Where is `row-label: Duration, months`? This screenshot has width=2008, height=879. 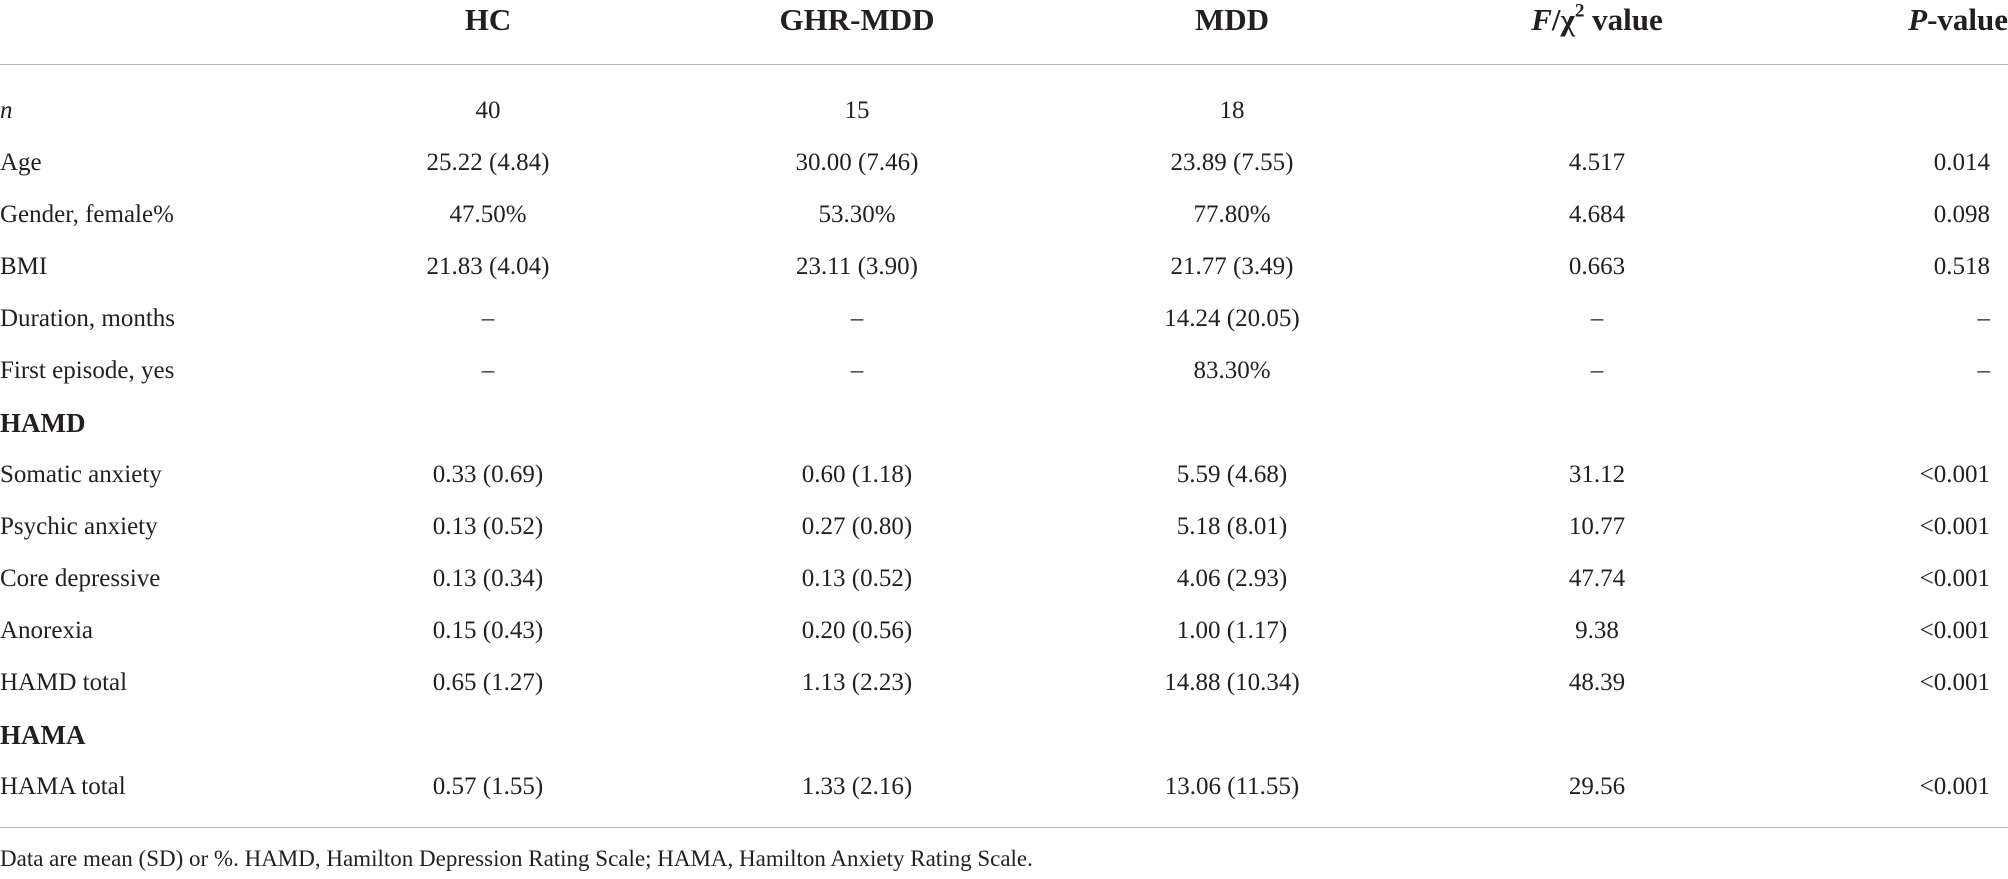
row-label: Duration, months is located at coordinates (87, 318).